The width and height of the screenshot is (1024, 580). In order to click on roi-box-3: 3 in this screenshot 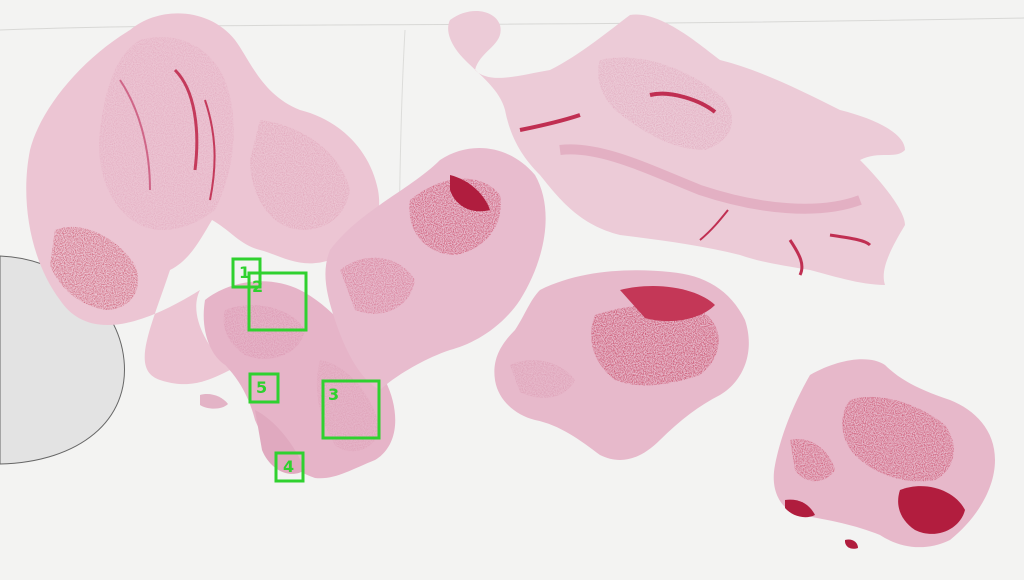, I will do `click(351, 409)`.